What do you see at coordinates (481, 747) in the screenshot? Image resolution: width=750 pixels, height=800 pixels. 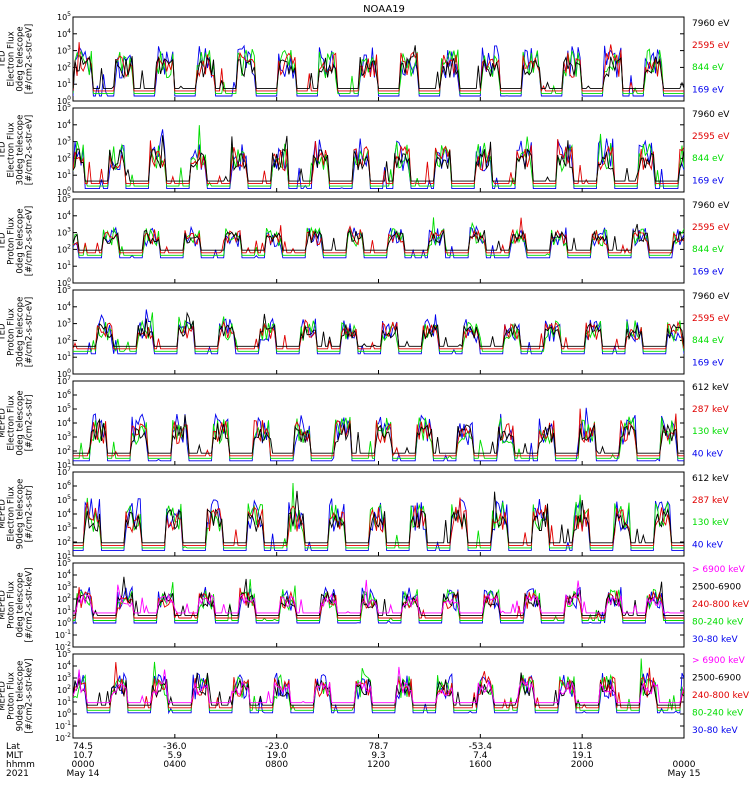 I see `x-lat-label: -53.4` at bounding box center [481, 747].